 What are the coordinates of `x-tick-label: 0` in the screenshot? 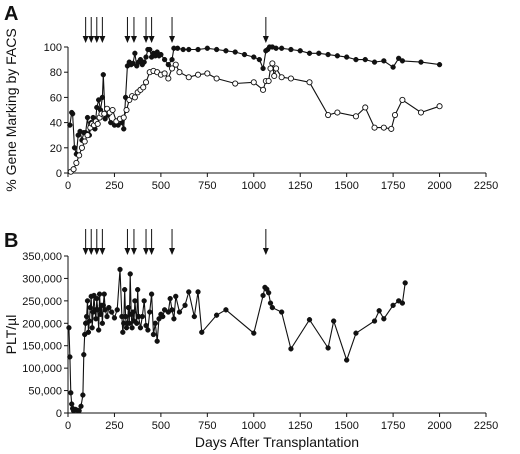 It's located at (68, 186).